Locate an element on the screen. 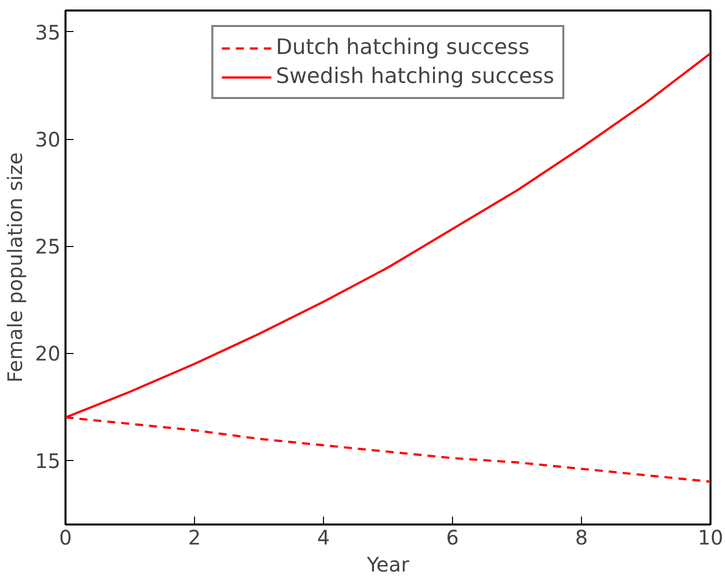  y-tick-label: 20 is located at coordinates (48, 354).